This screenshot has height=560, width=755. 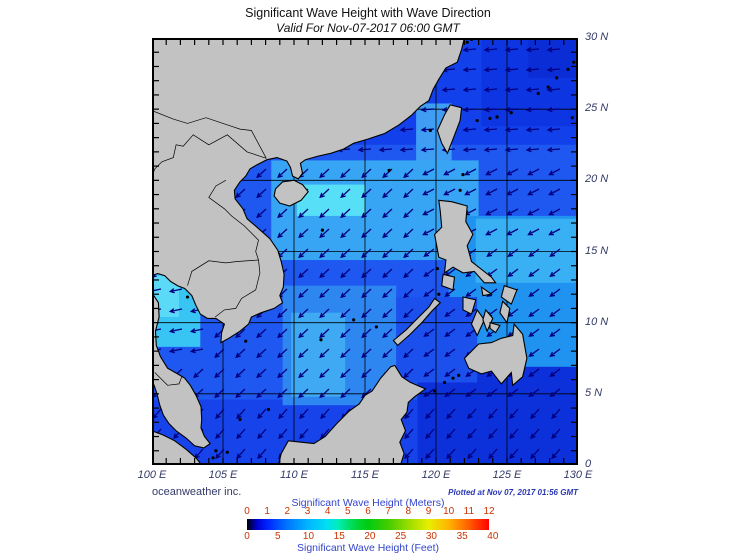 I want to click on feet-tick-10: 10, so click(x=308, y=536).